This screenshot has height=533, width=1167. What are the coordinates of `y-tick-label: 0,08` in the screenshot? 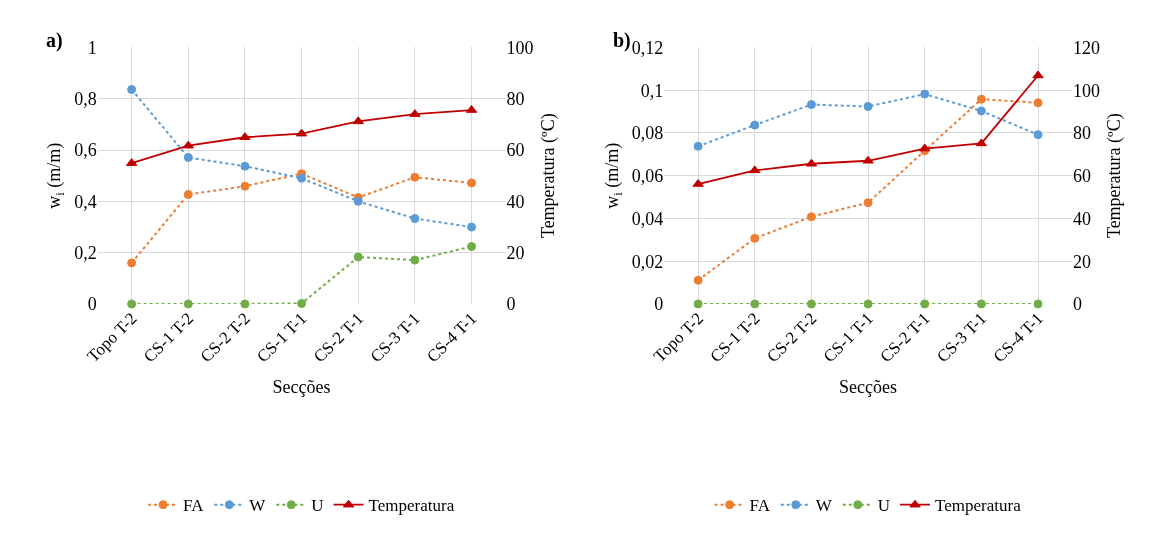 It's located at (647, 133).